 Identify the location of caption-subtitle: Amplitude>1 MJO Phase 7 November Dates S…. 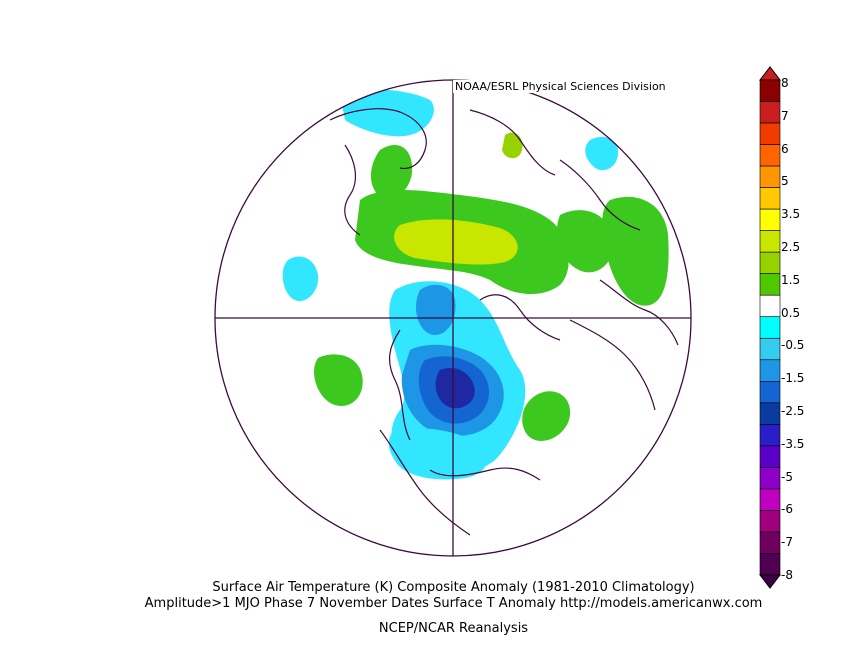
(453, 603).